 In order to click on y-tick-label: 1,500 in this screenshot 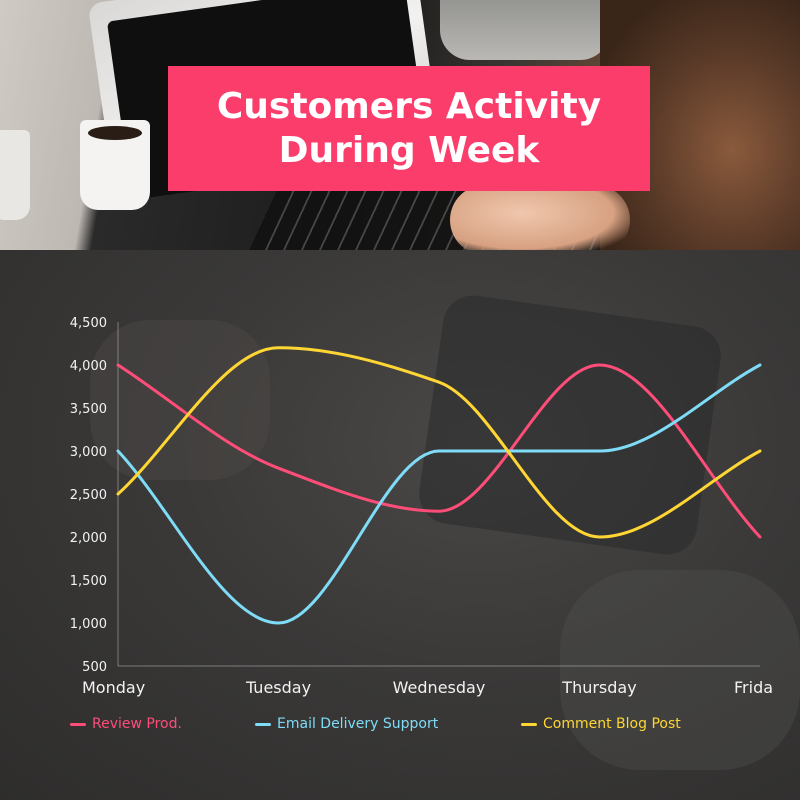, I will do `click(88, 581)`.